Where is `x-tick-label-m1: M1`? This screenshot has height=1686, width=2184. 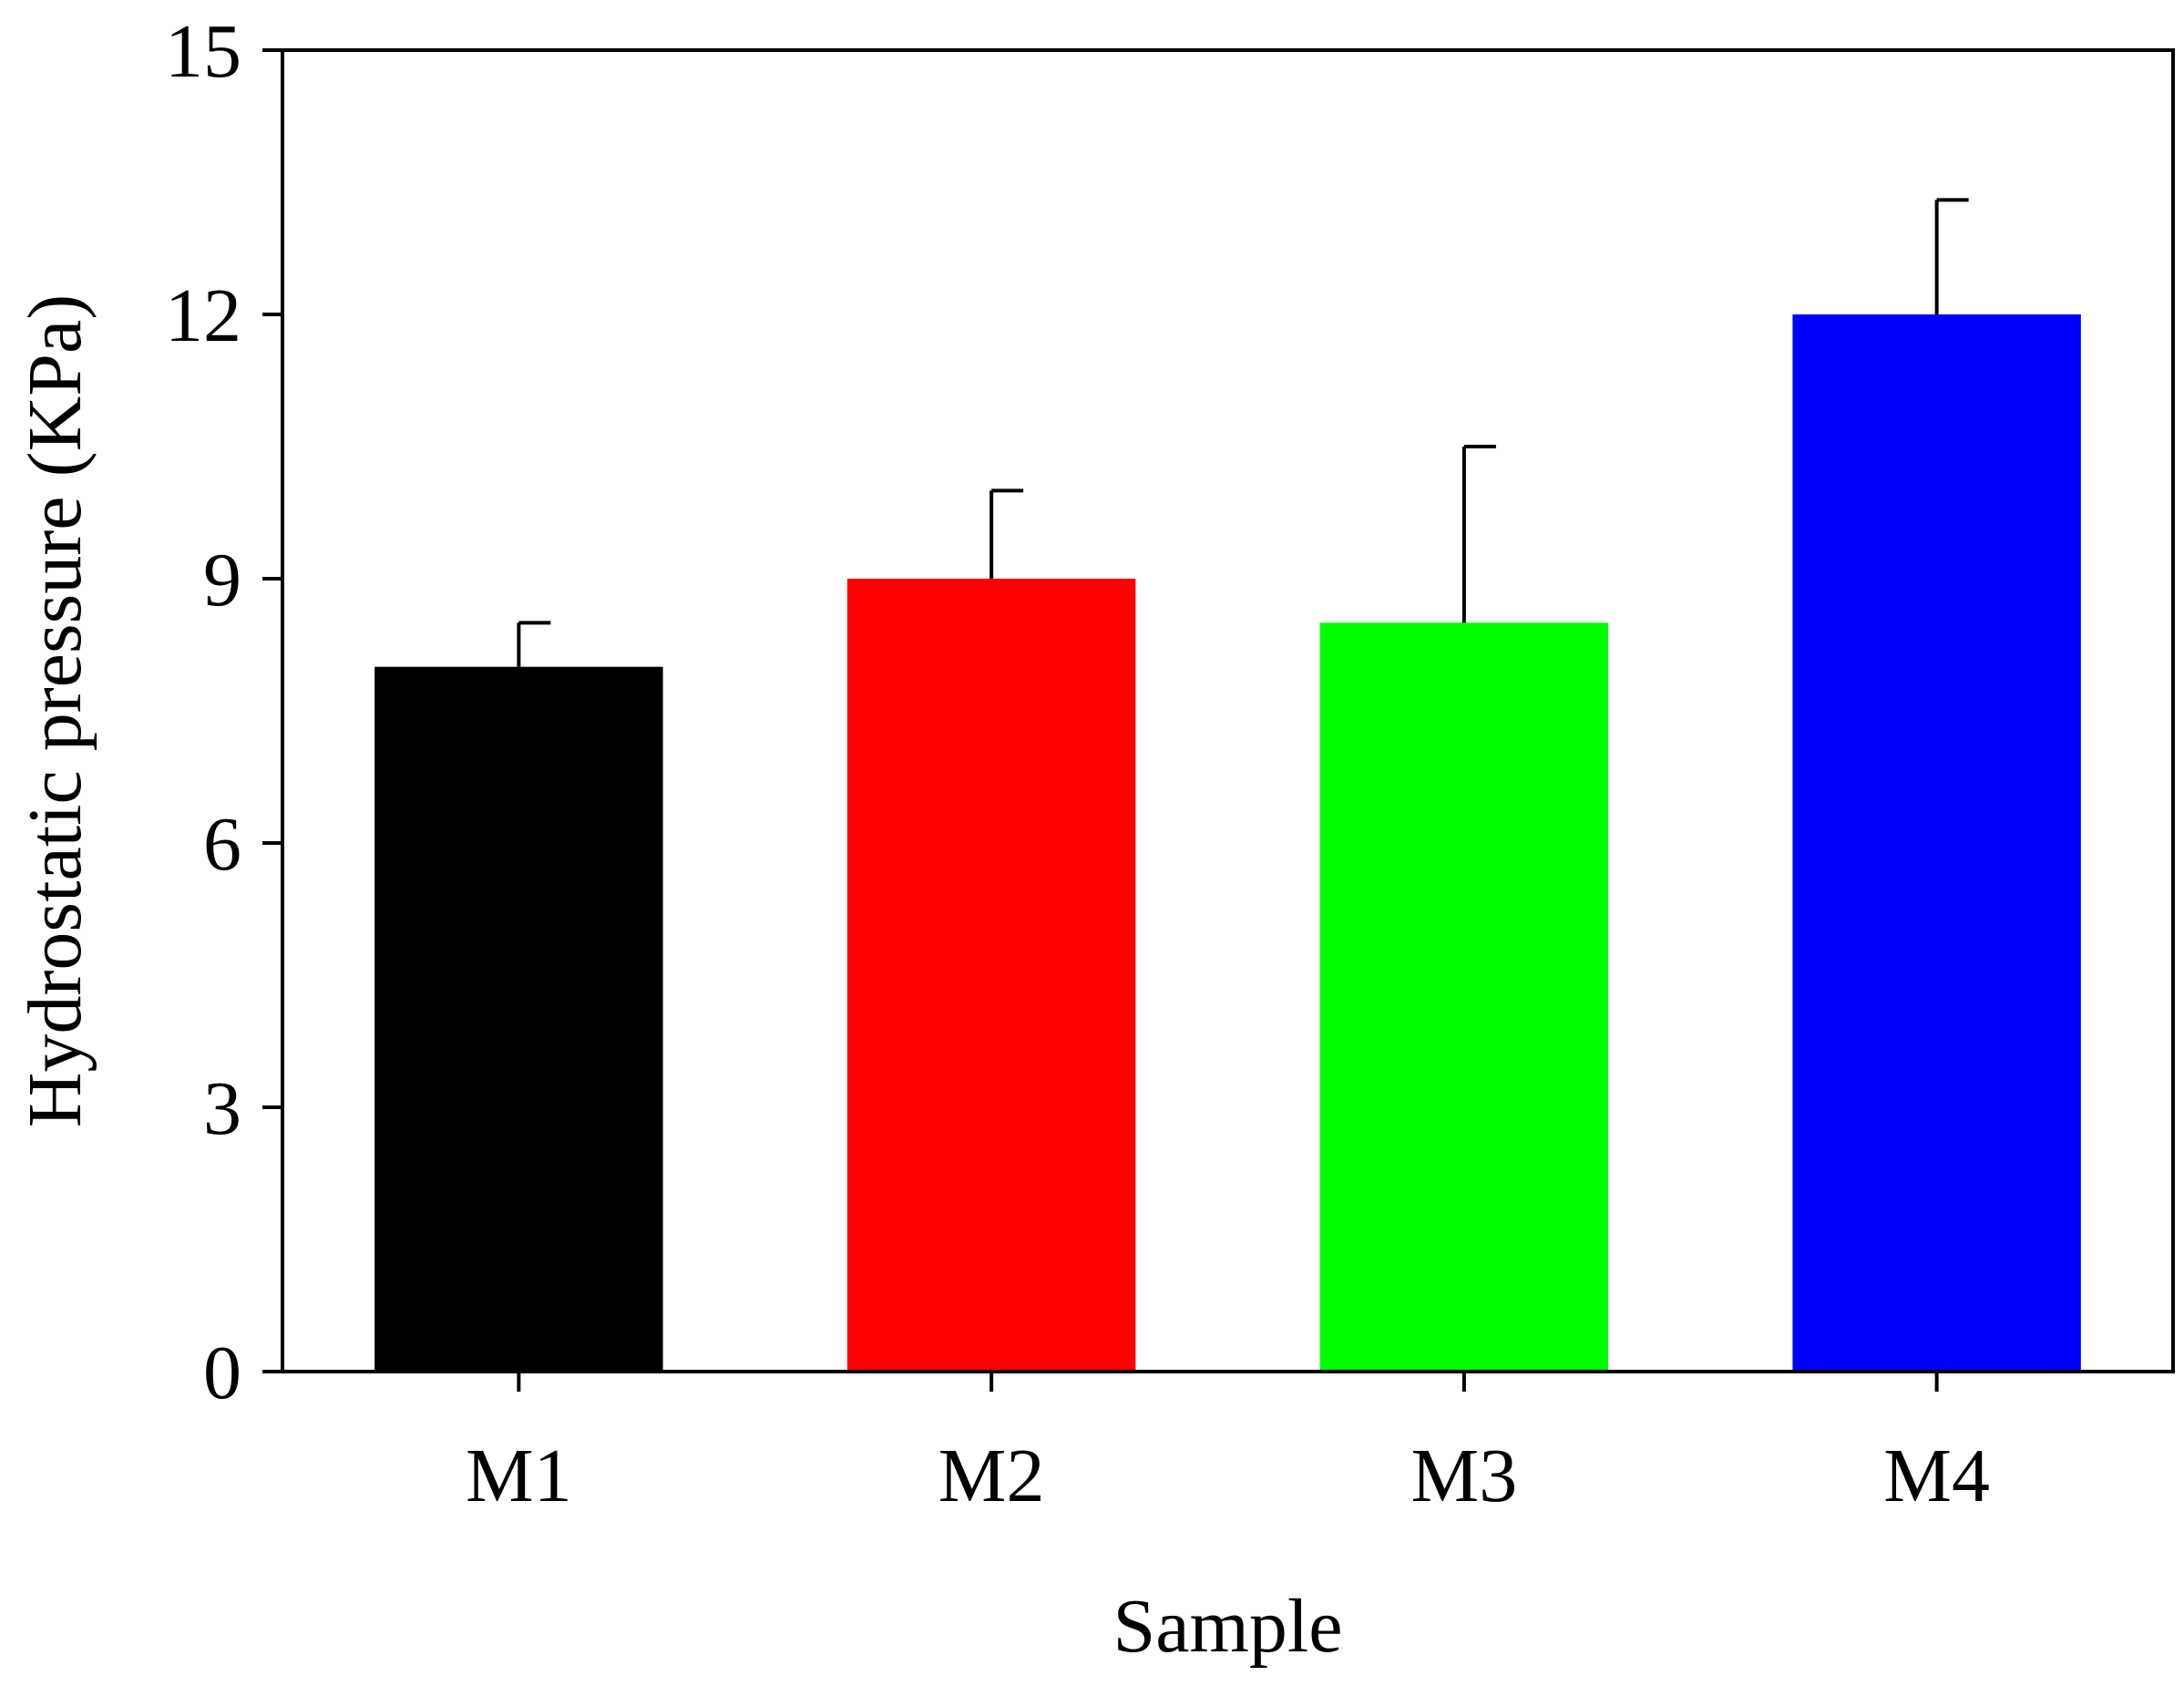
x-tick-label-m1: M1 is located at coordinates (519, 1476).